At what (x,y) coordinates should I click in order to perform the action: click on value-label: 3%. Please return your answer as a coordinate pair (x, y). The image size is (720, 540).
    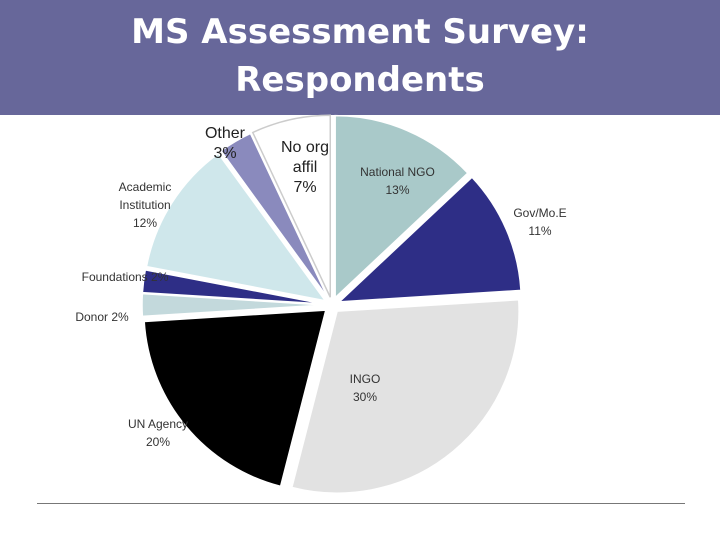
    Looking at the image, I should click on (225, 153).